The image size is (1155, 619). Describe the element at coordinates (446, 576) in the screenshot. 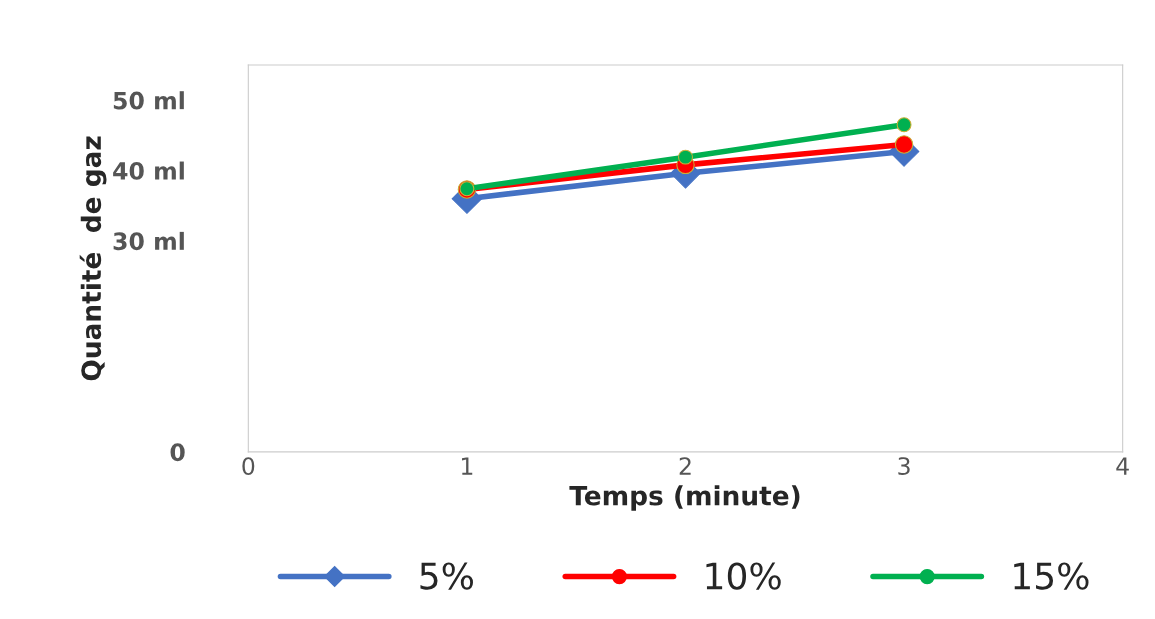

I see `legend-label: 5%` at that location.